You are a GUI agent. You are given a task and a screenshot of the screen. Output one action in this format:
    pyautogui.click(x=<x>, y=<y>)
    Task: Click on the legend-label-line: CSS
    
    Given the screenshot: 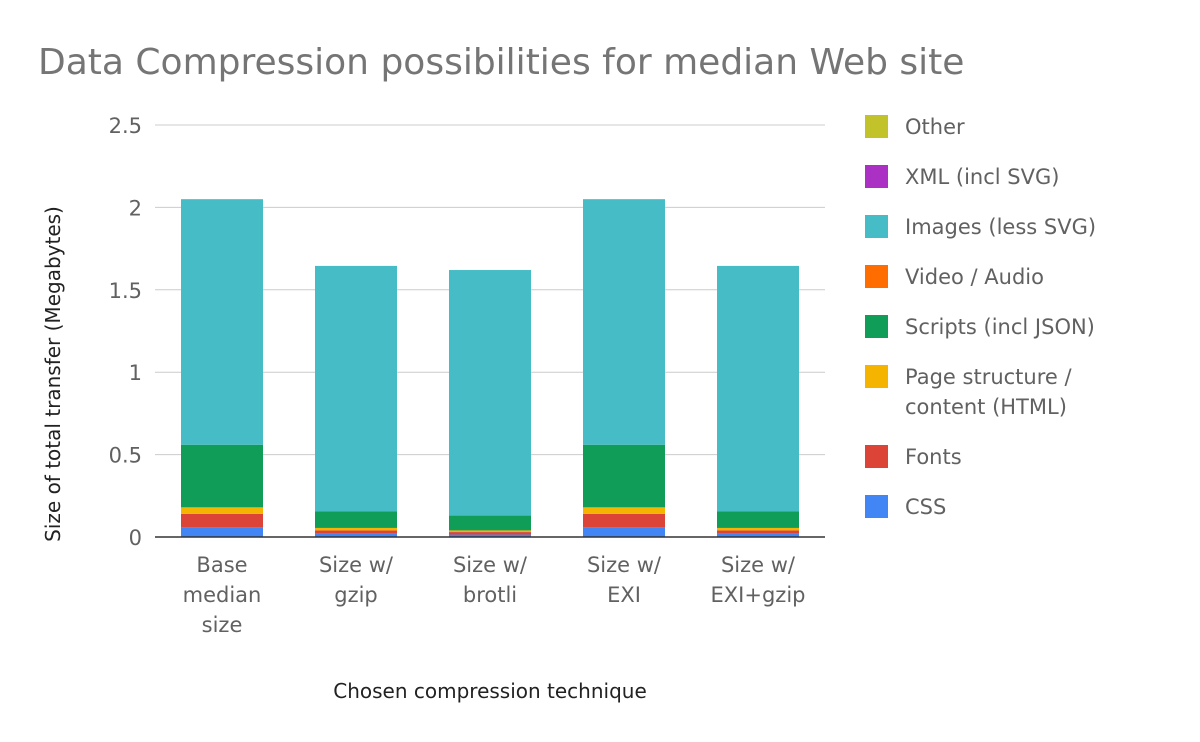 What is the action you would take?
    pyautogui.click(x=925, y=507)
    